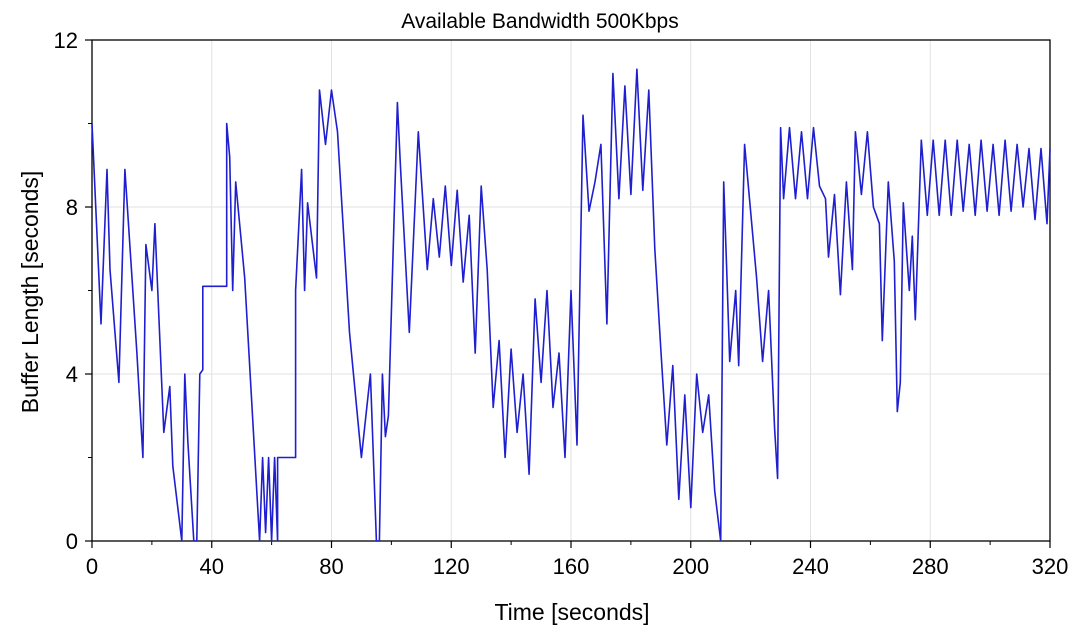 This screenshot has width=1079, height=628. I want to click on x-tick-label: 240, so click(810, 566).